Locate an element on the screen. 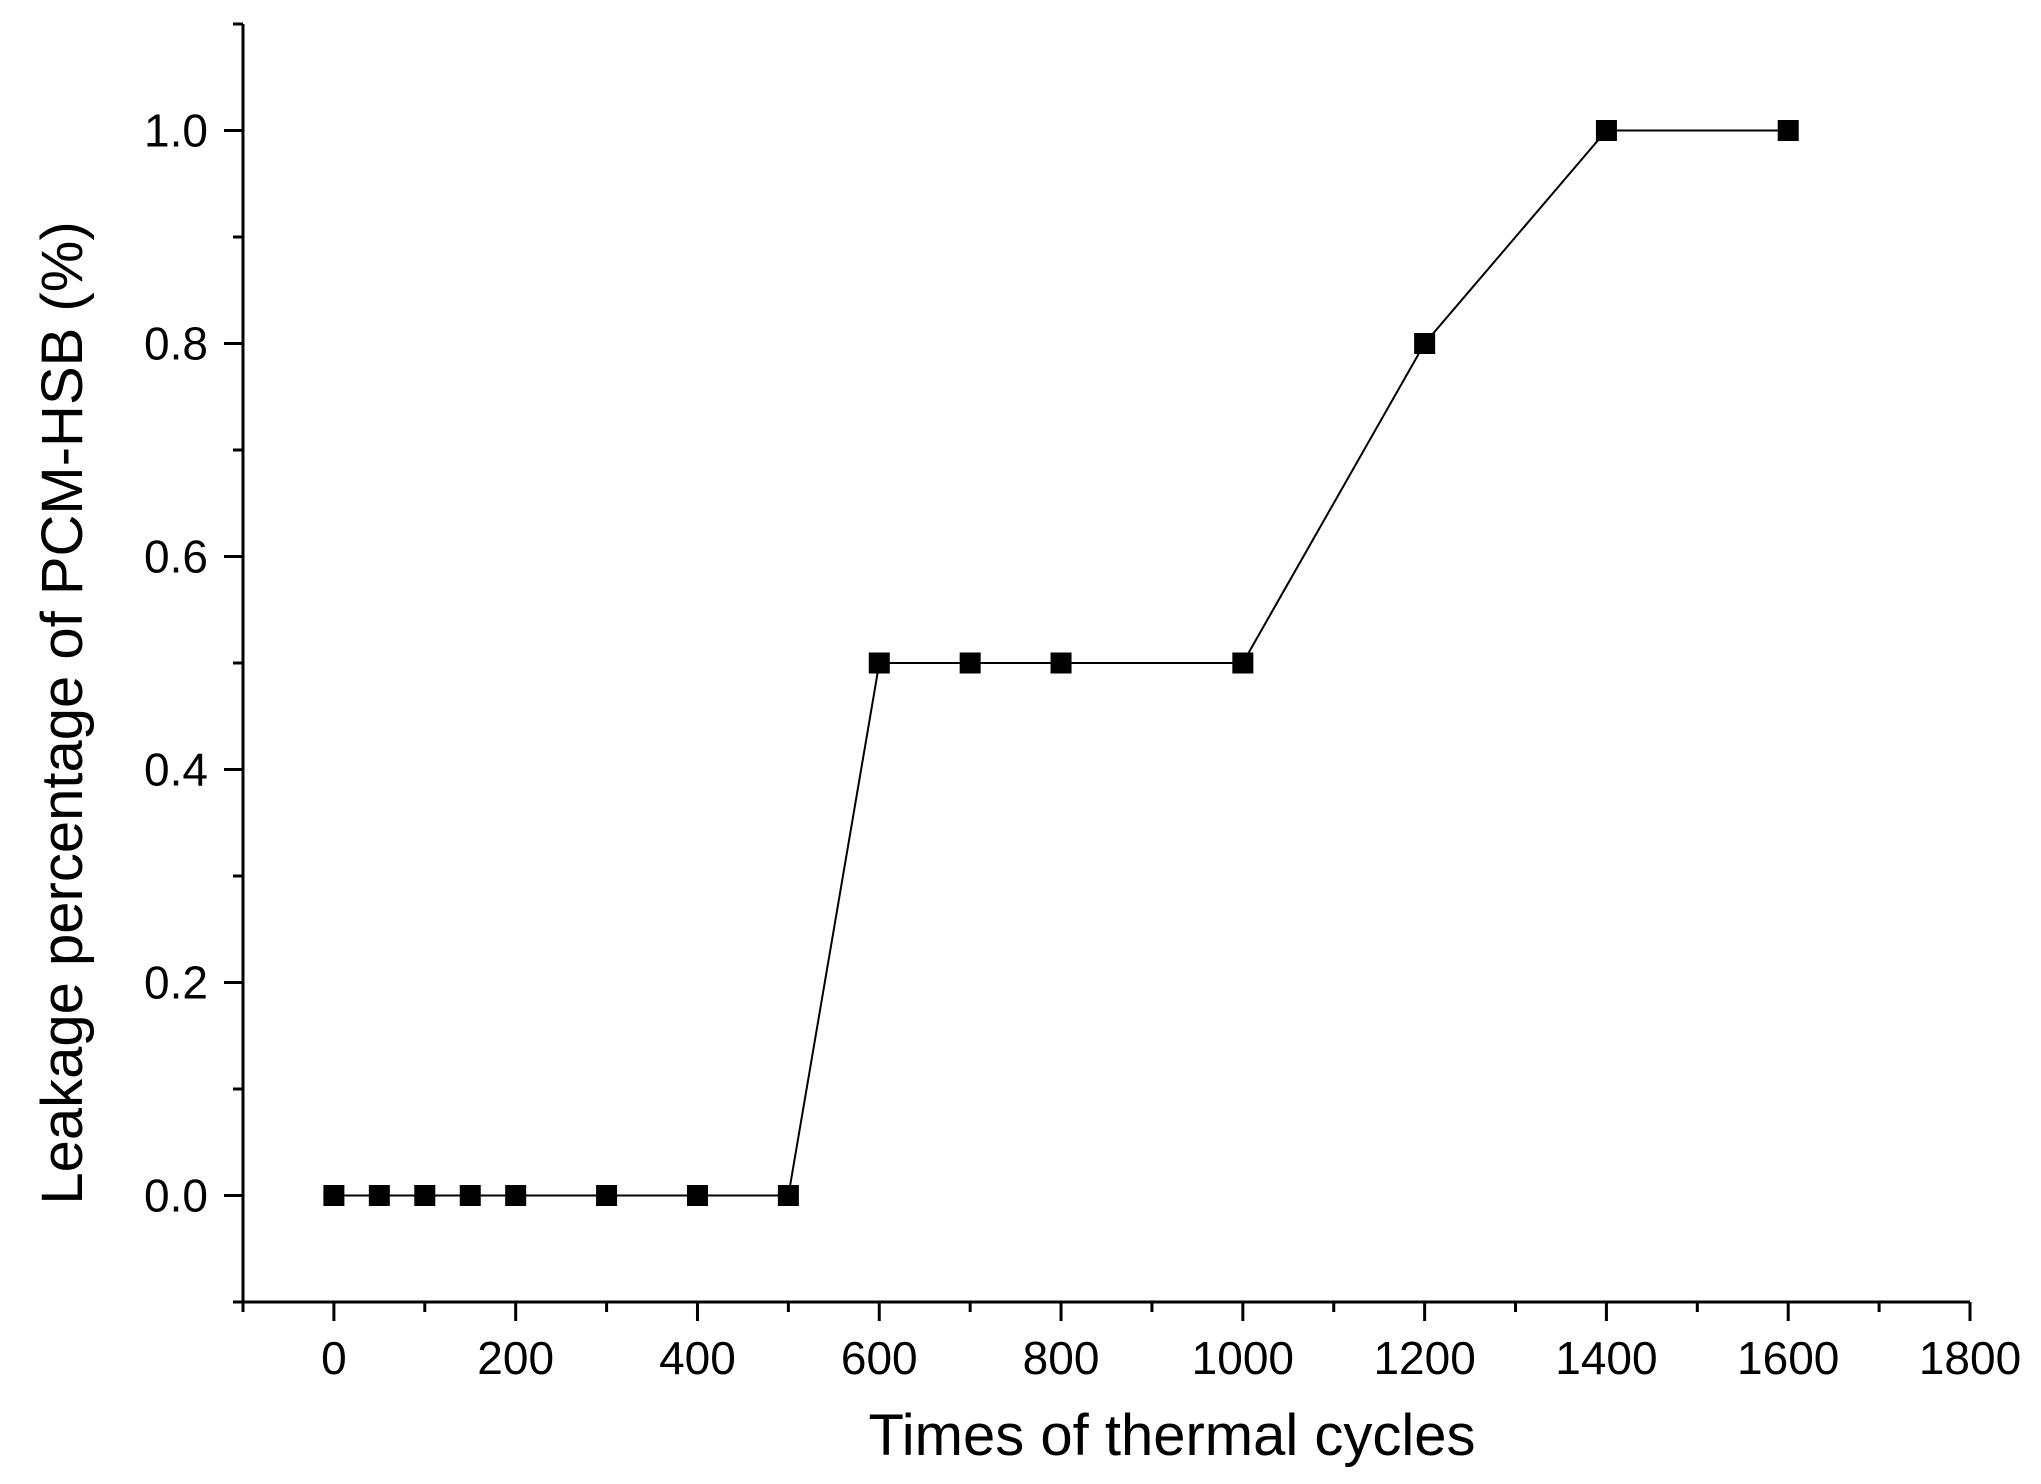  y-tick-label: 0.8 is located at coordinates (176, 344).